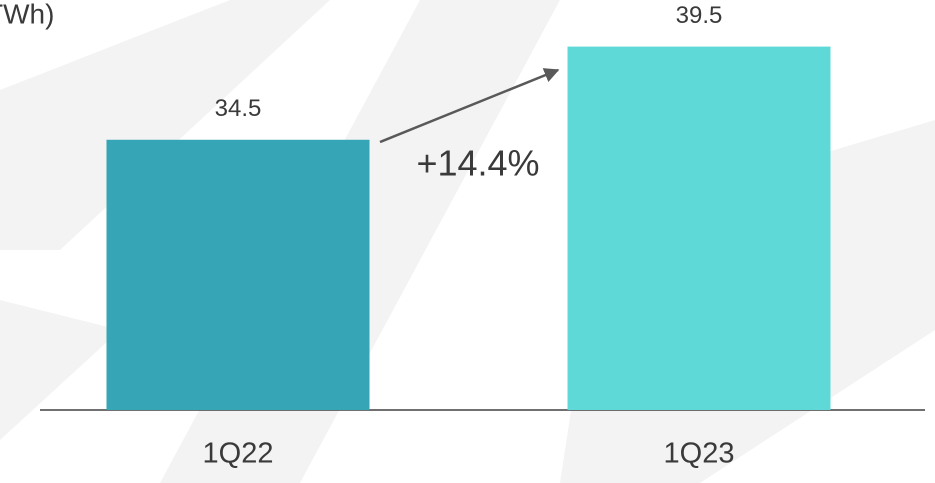 The image size is (935, 483). Describe the element at coordinates (238, 454) in the screenshot. I see `x-tick-label: 1Q22` at that location.